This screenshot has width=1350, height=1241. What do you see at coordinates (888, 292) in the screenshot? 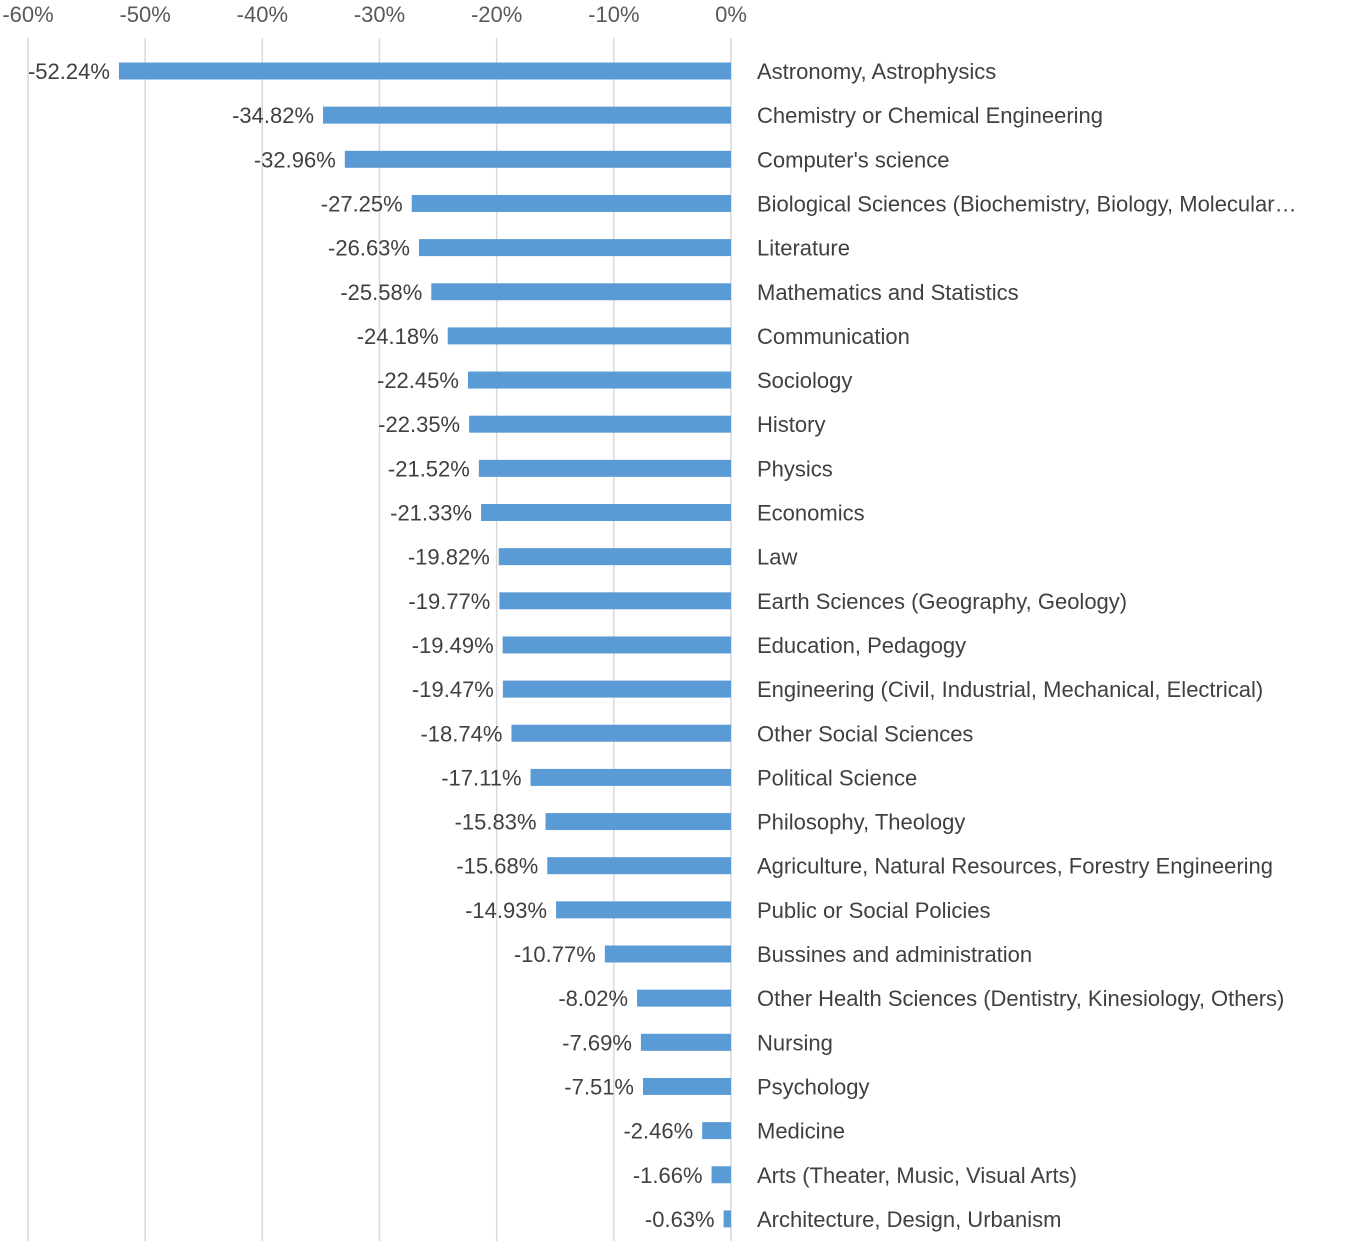
I see `category-label: Mathematics and Statistics` at bounding box center [888, 292].